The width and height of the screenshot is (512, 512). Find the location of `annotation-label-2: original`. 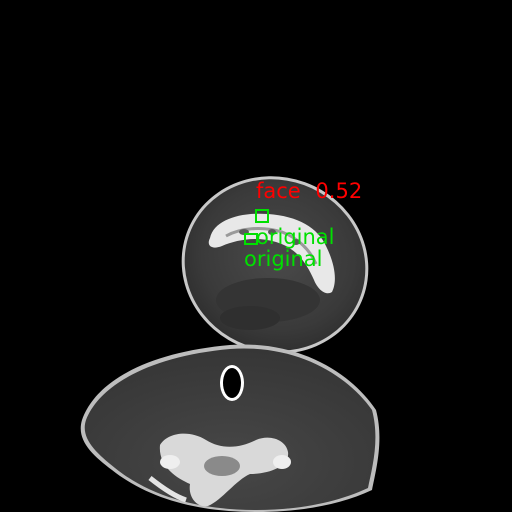

annotation-label-2: original is located at coordinates (283, 259).